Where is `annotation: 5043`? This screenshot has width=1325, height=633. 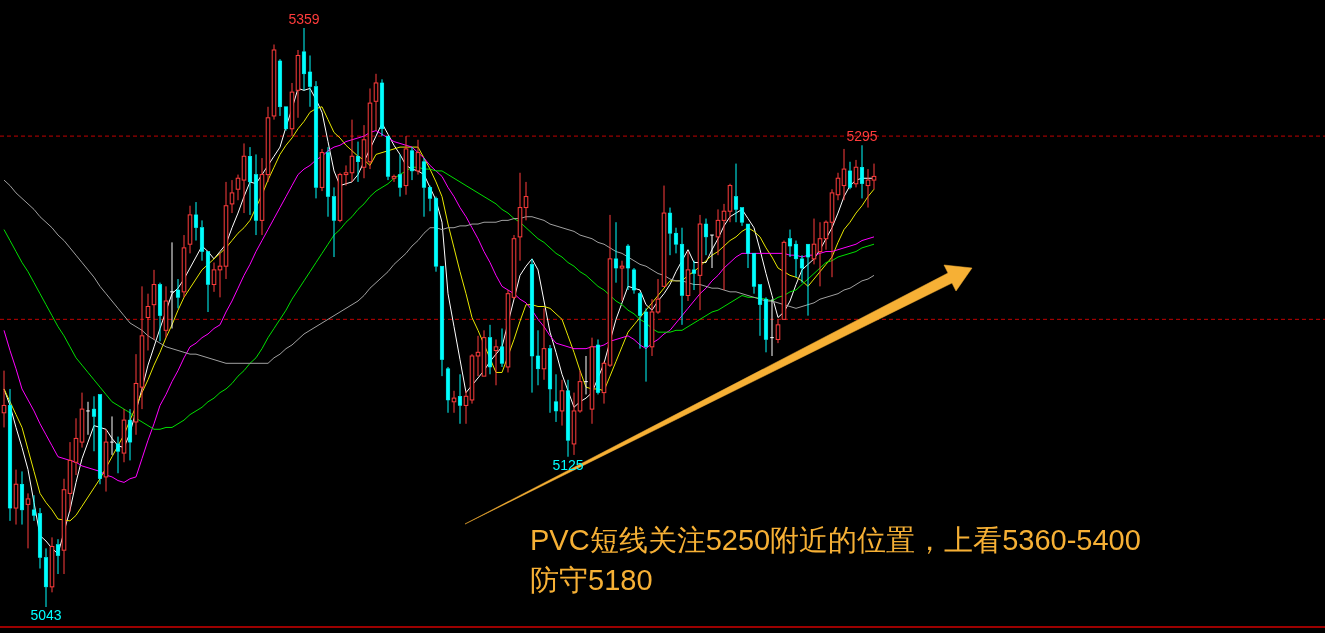 annotation: 5043 is located at coordinates (46, 615).